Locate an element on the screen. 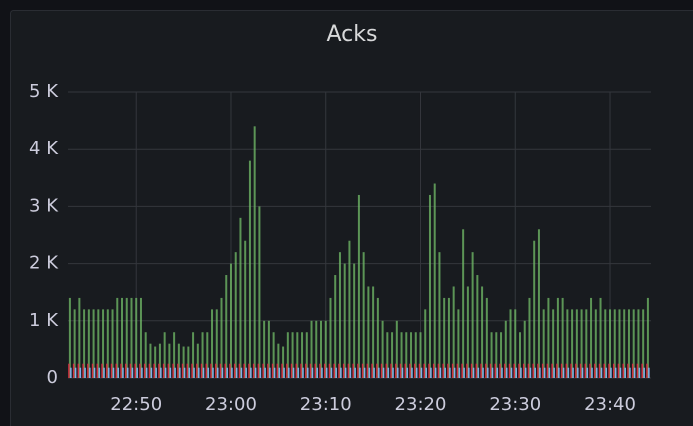 The width and height of the screenshot is (693, 426). y-tick-label: 1 K is located at coordinates (44, 320).